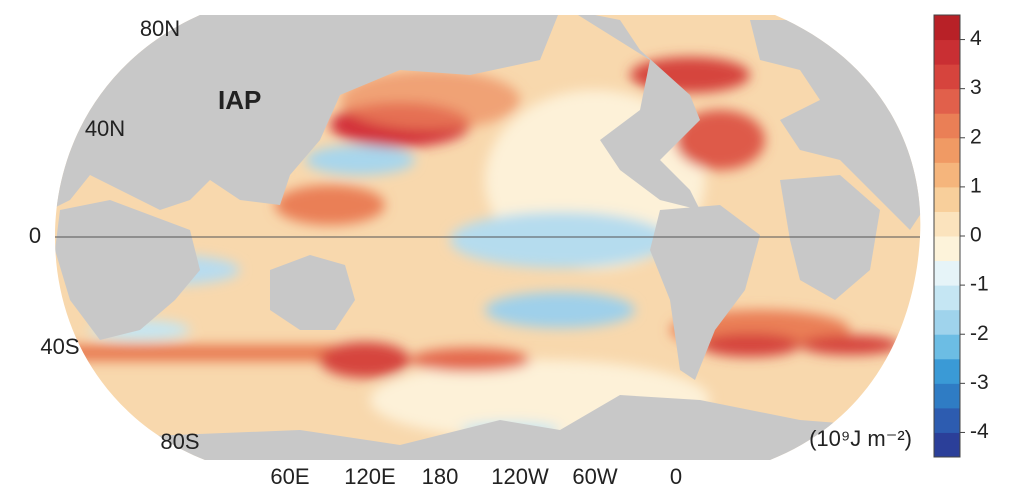 This screenshot has height=502, width=1024. I want to click on colorbar-tick-label: 3, so click(976, 87).